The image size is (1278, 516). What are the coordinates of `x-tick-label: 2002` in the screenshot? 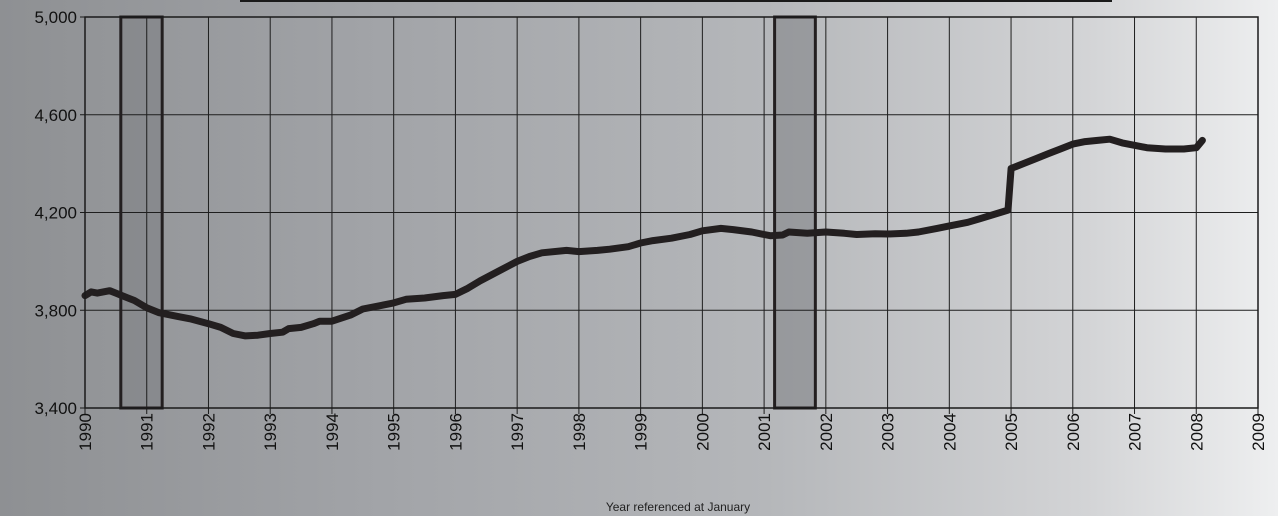 It's located at (826, 432).